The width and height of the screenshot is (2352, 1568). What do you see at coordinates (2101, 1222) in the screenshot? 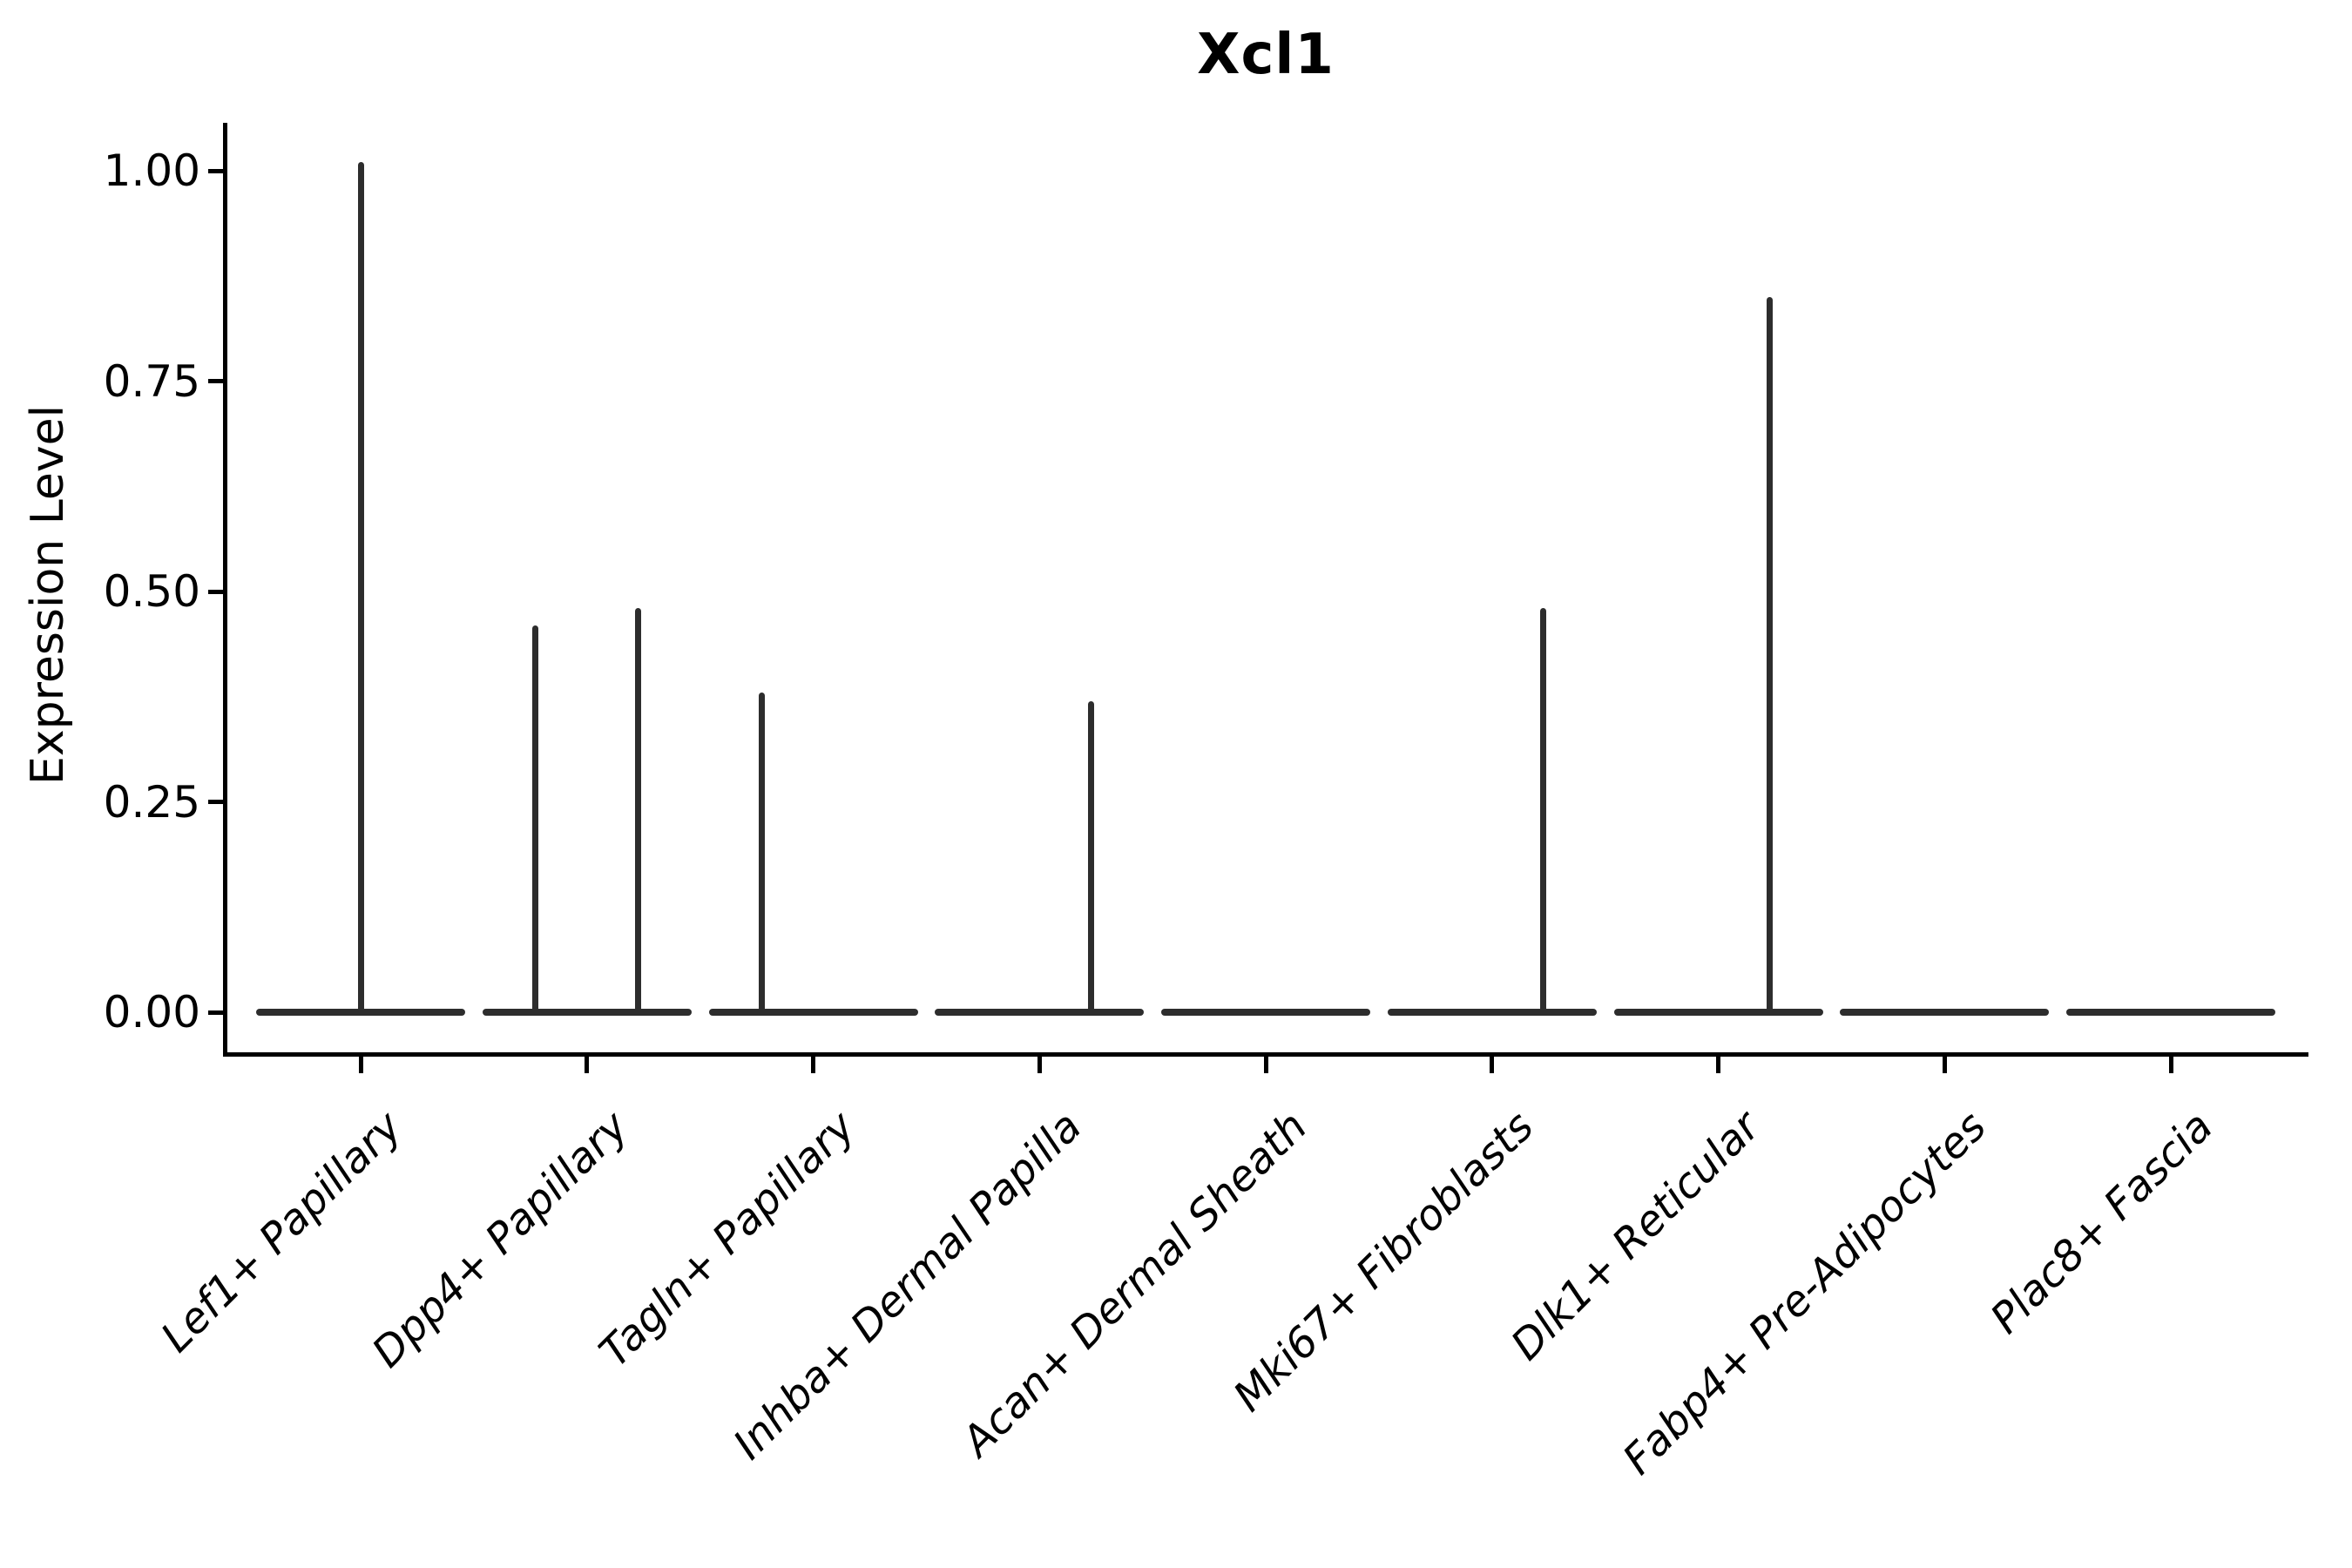
I see `x-tick-label: Plac8+ Fascia` at bounding box center [2101, 1222].